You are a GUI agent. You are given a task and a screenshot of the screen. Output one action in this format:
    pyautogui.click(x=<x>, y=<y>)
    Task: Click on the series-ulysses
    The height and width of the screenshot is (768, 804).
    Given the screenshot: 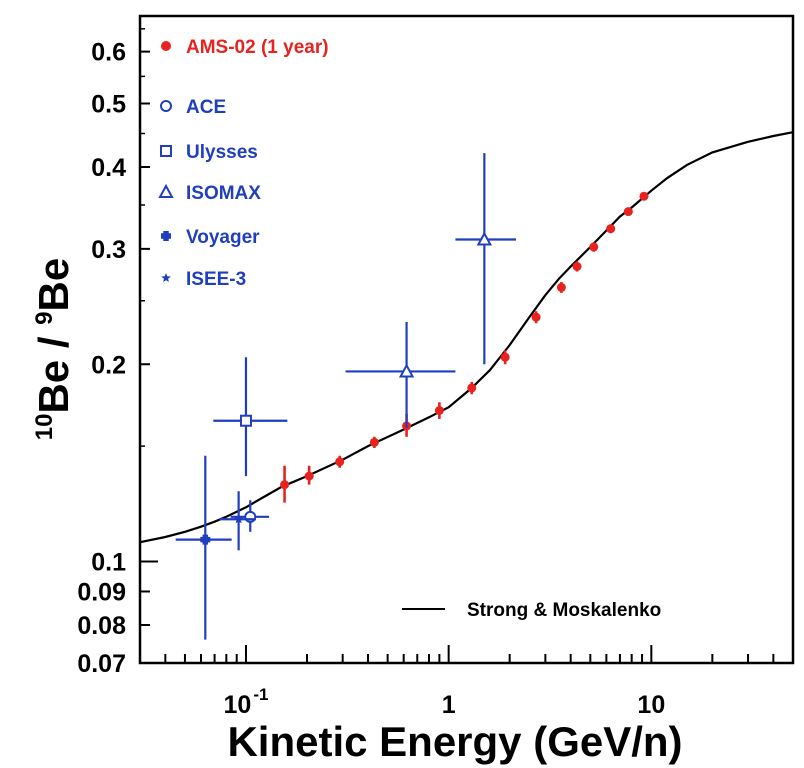 What is the action you would take?
    pyautogui.click(x=250, y=417)
    